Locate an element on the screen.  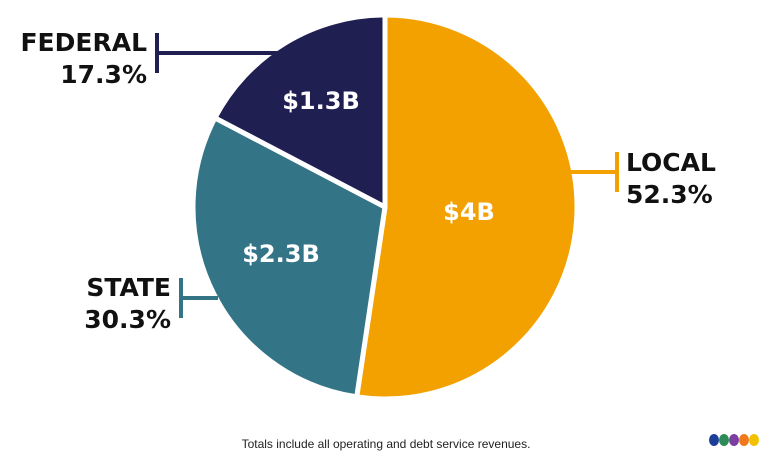
legend-label-federal: FEDERAL is located at coordinates (83, 42).